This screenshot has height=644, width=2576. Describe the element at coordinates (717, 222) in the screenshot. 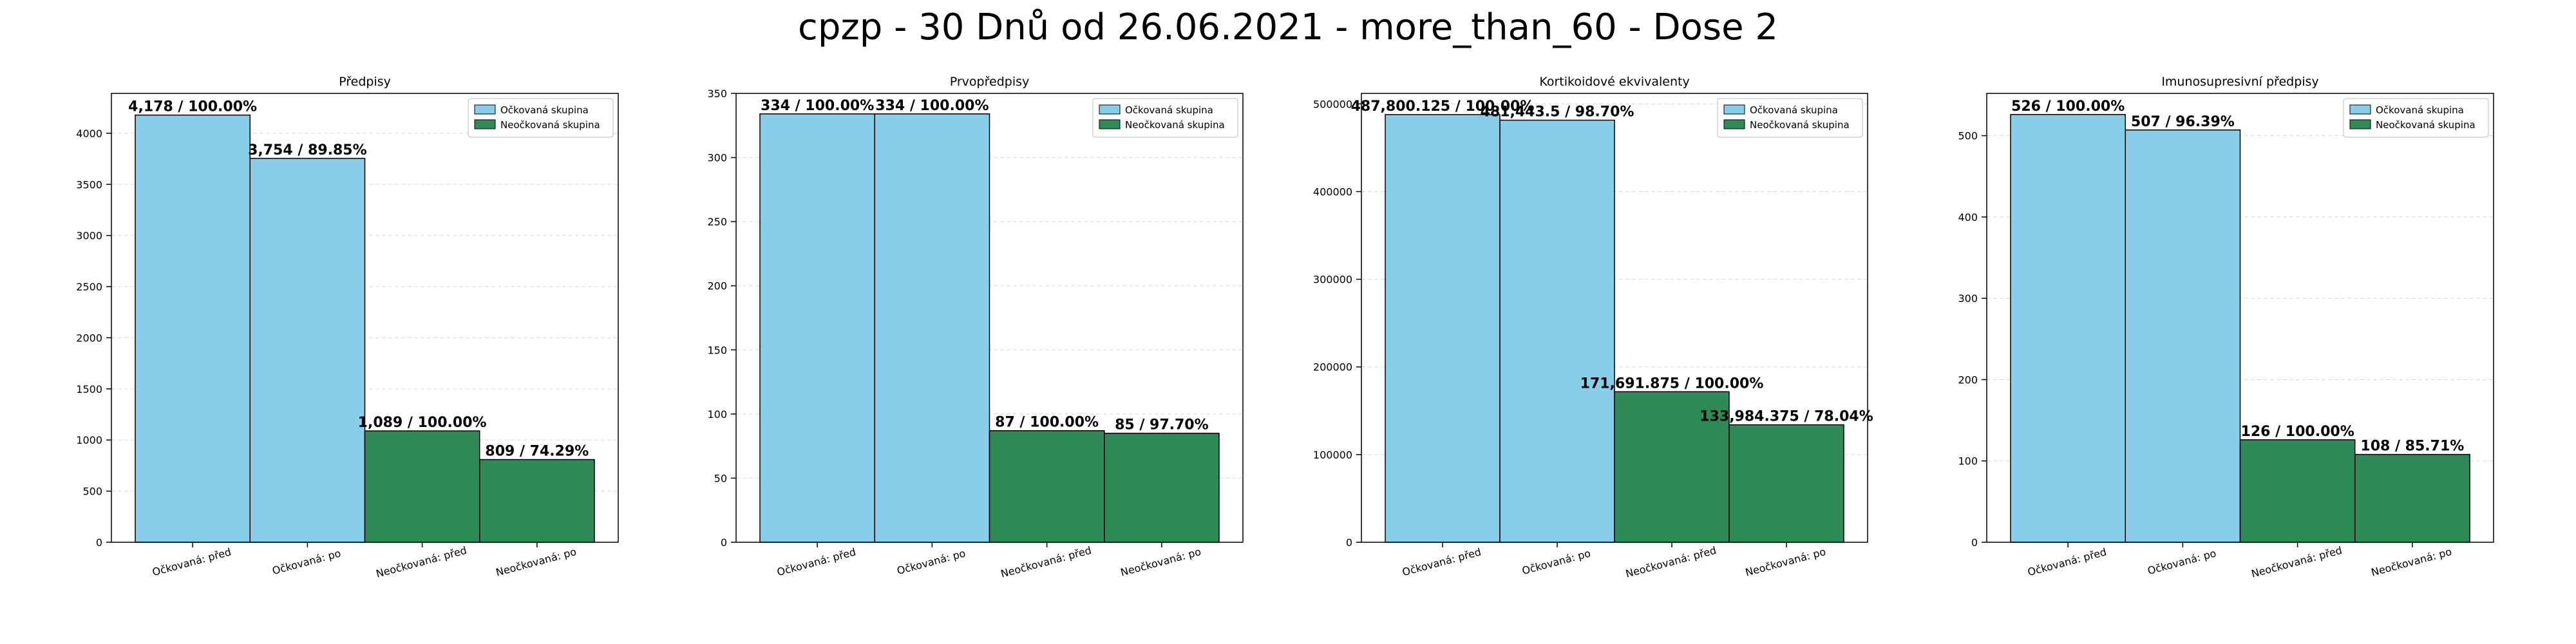

I see `y-tick-label: 250` at that location.